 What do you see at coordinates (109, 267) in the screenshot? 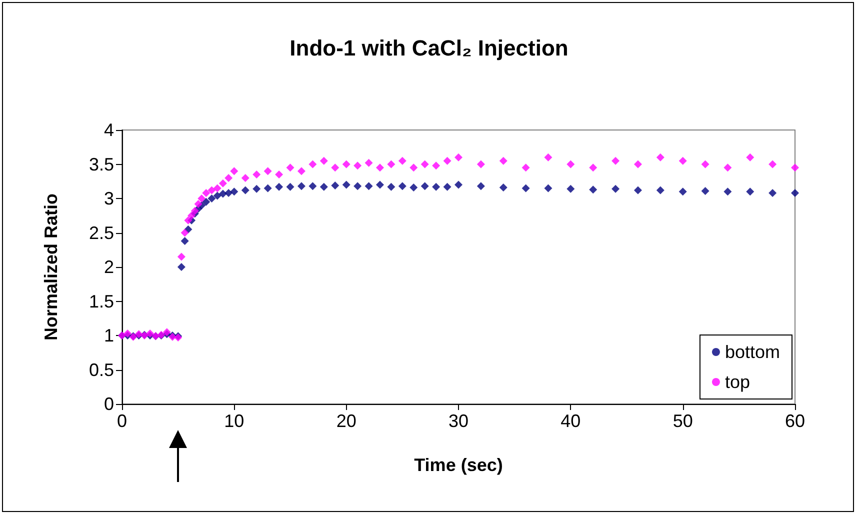
I see `y-tick-label: 2` at bounding box center [109, 267].